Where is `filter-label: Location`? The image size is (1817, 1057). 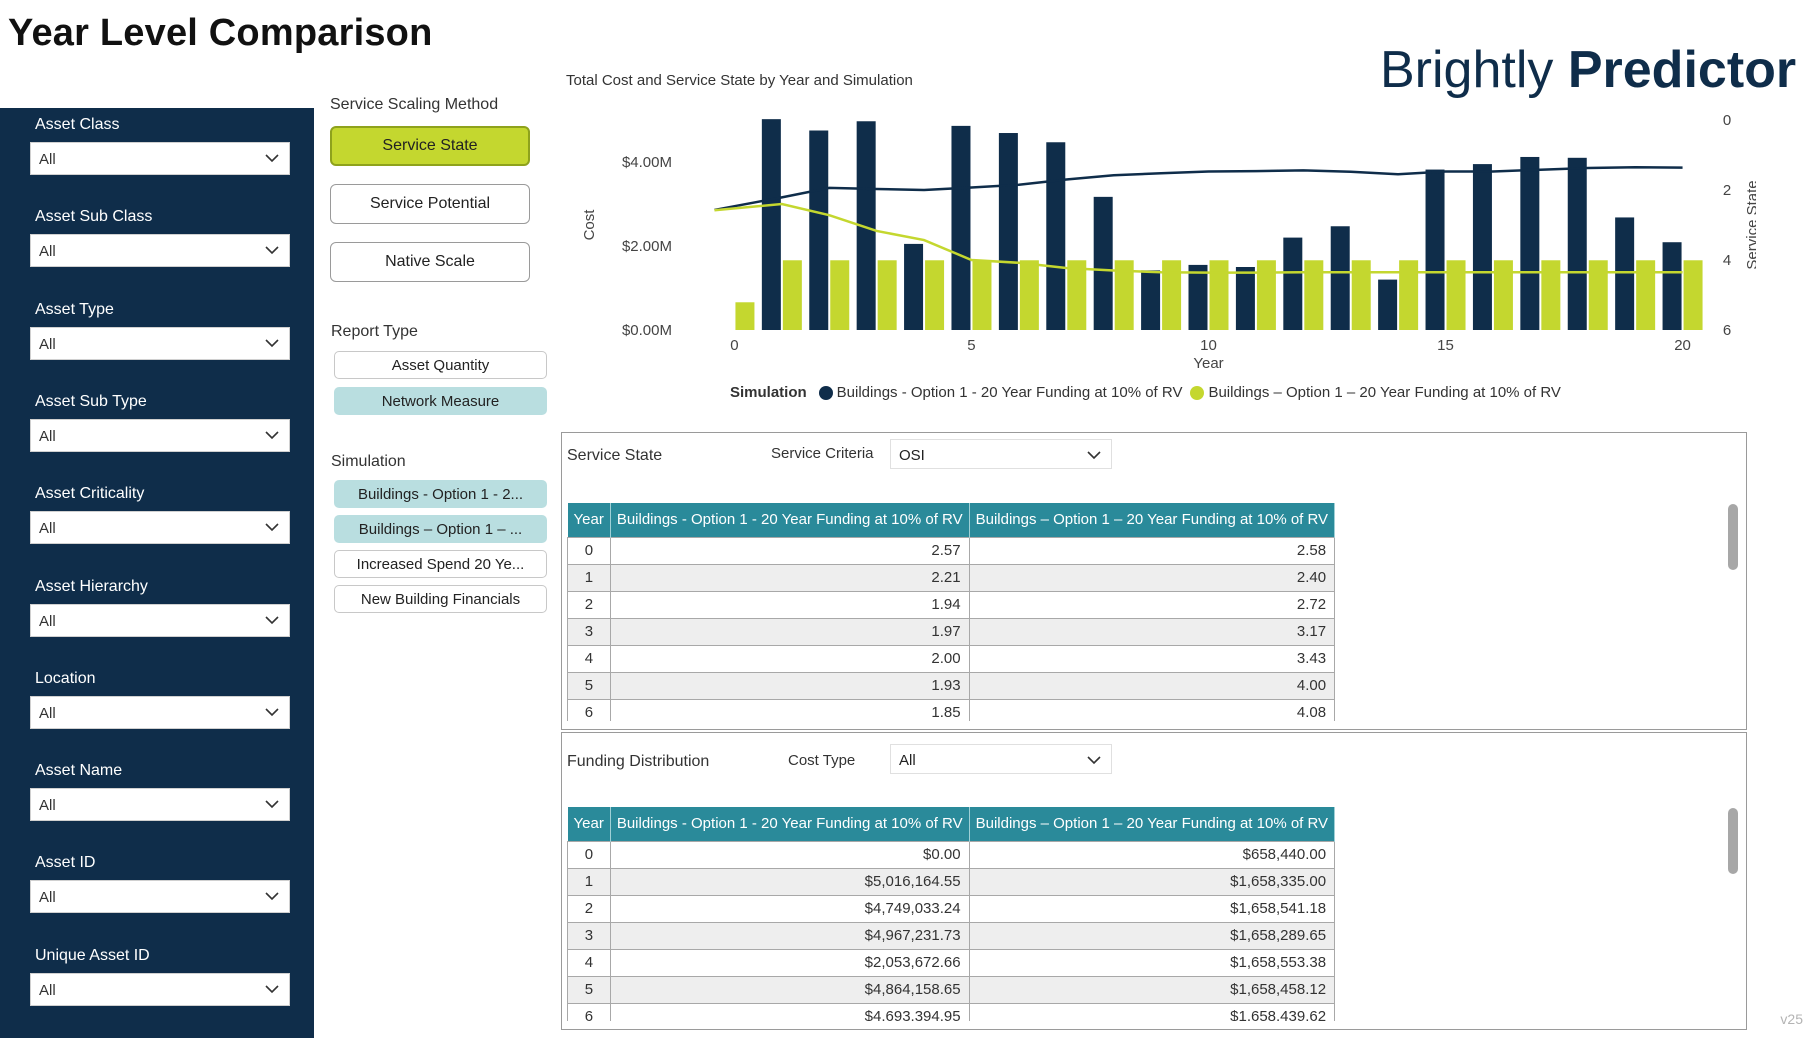
filter-label: Location is located at coordinates (65, 678).